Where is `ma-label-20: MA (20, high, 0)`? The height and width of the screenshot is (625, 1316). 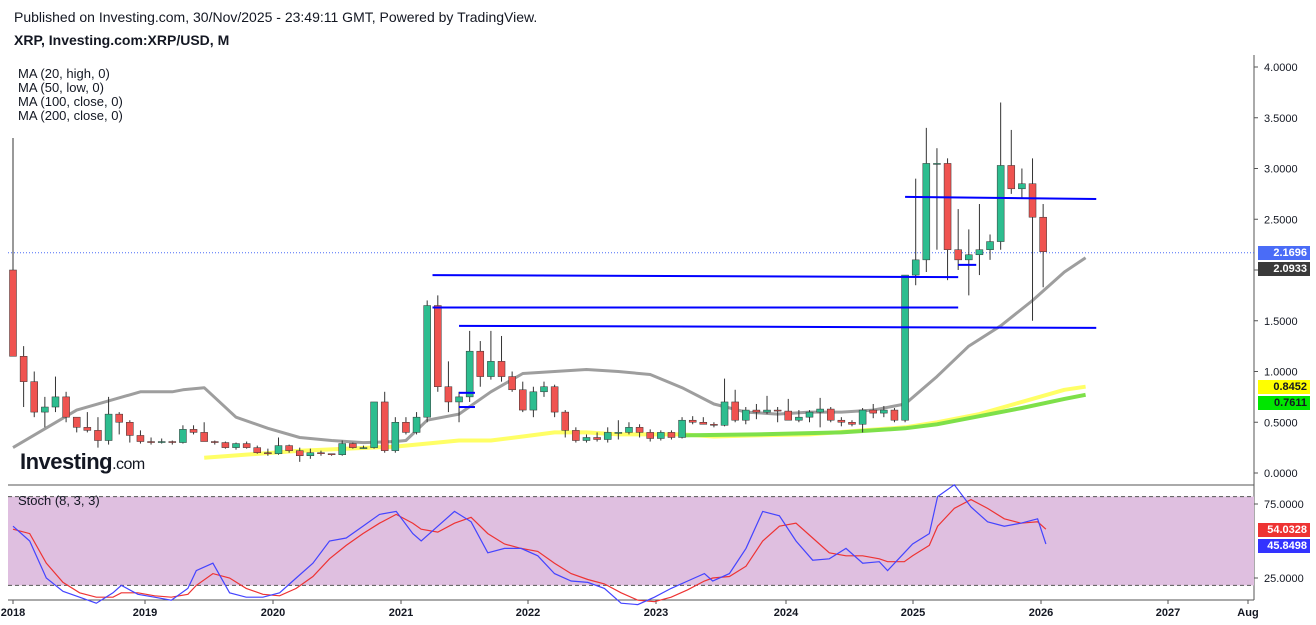 ma-label-20: MA (20, high, 0) is located at coordinates (64, 73).